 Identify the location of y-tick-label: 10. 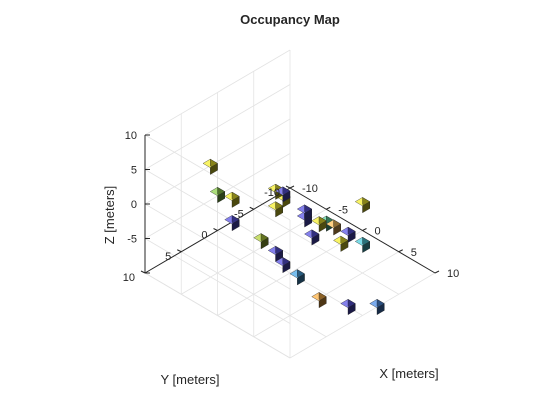
(129, 278).